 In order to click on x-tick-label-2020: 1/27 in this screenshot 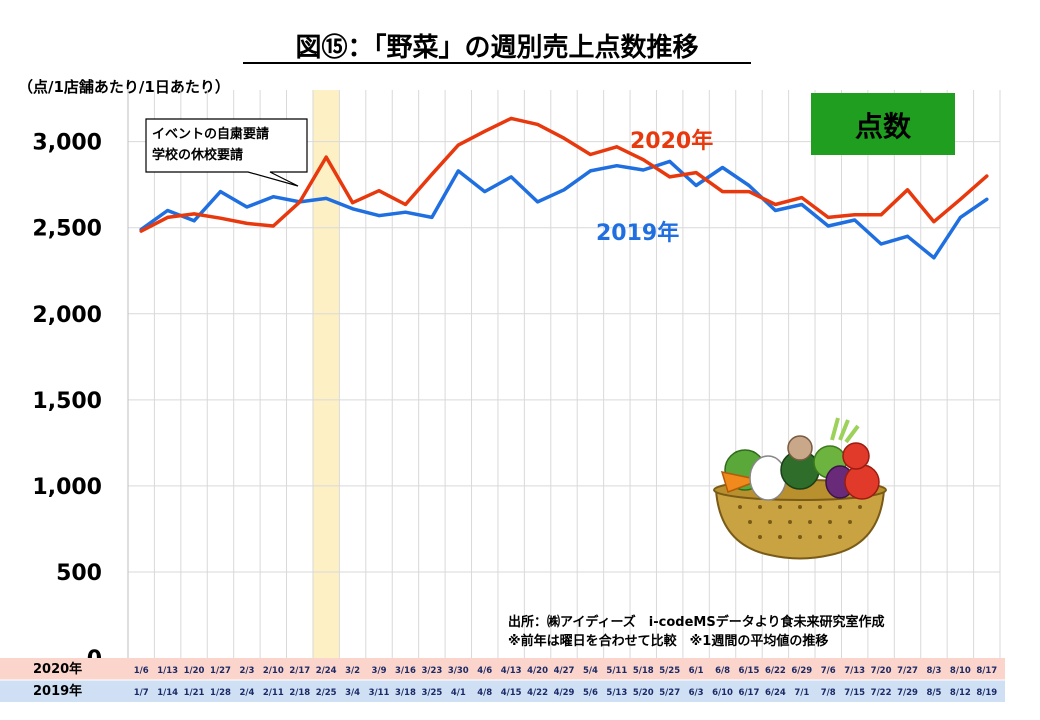, I will do `click(220, 671)`.